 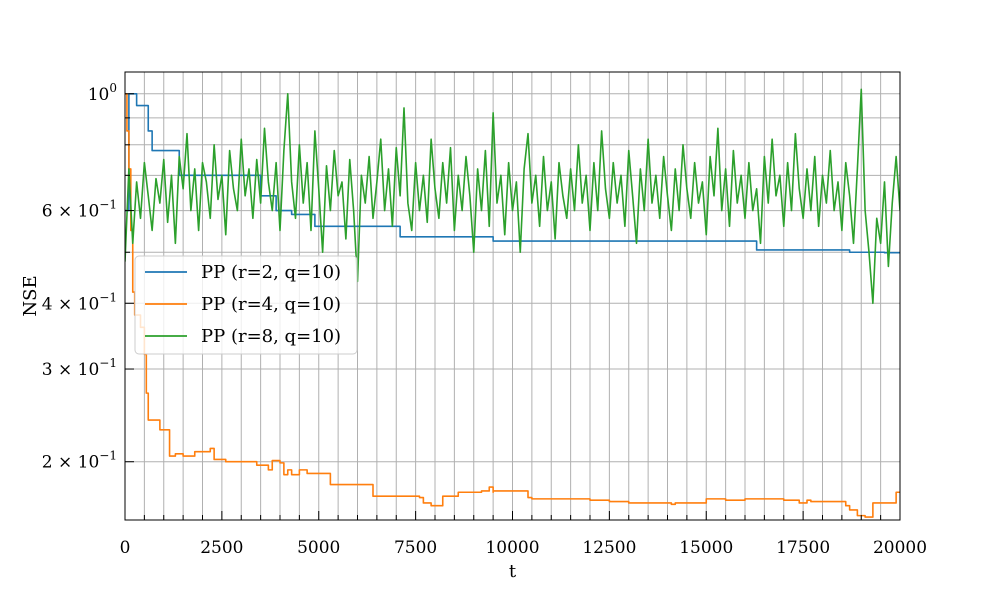 I want to click on y-tick-label: 100, so click(x=102, y=93).